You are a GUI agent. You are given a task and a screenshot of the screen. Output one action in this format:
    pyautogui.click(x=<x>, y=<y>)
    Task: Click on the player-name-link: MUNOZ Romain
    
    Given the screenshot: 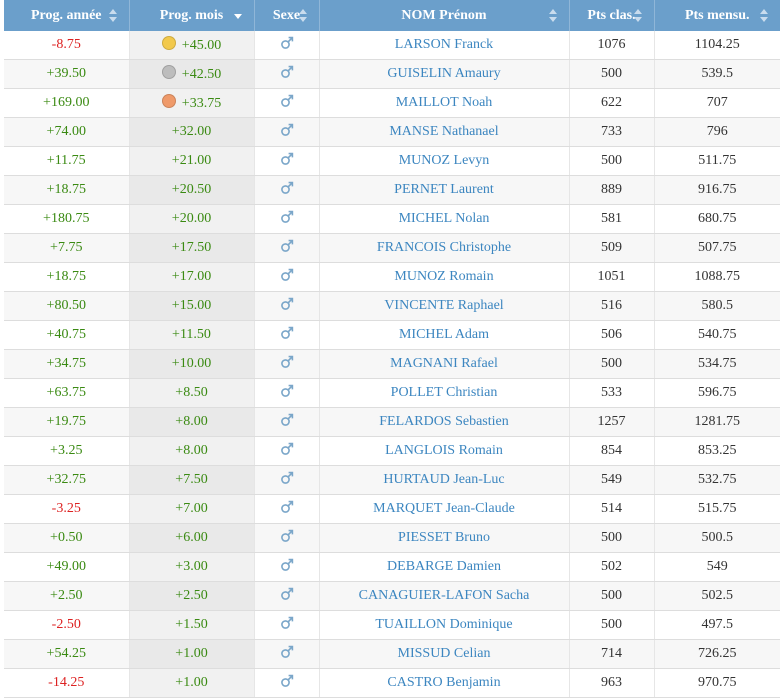 What is the action you would take?
    pyautogui.click(x=444, y=276)
    